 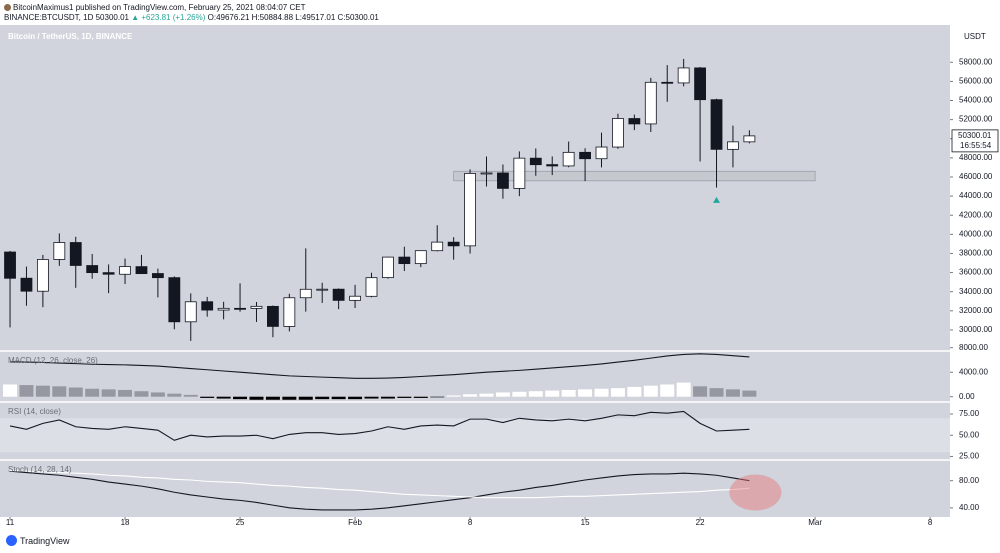 I want to click on y-tick-label: 4000.00, so click(x=973, y=371).